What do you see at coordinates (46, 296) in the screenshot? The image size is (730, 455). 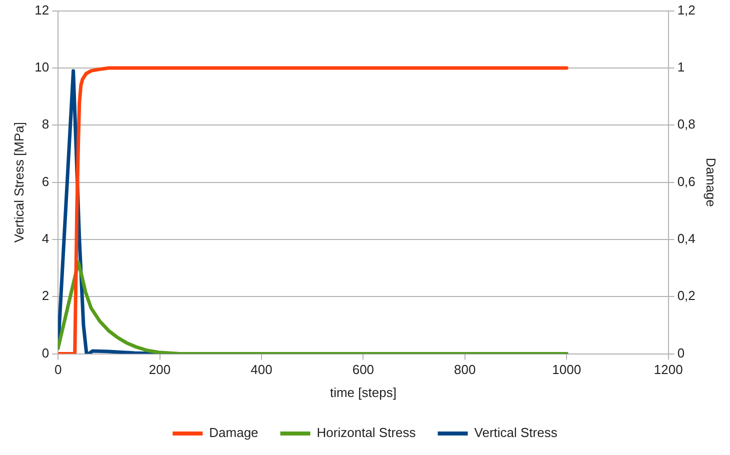 I see `y-tick-label: 2` at bounding box center [46, 296].